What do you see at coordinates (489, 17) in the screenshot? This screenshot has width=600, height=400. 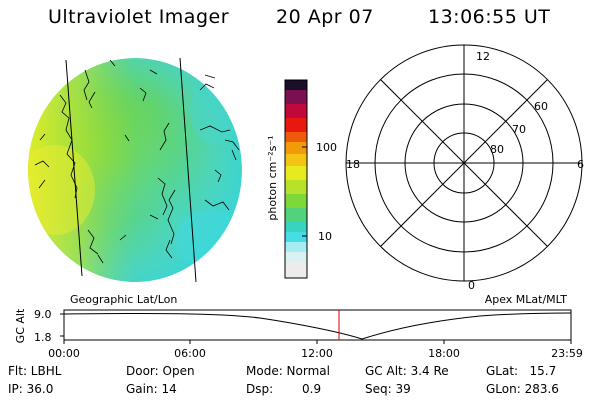 I see `observation-time: 13:06:55 UT` at bounding box center [489, 17].